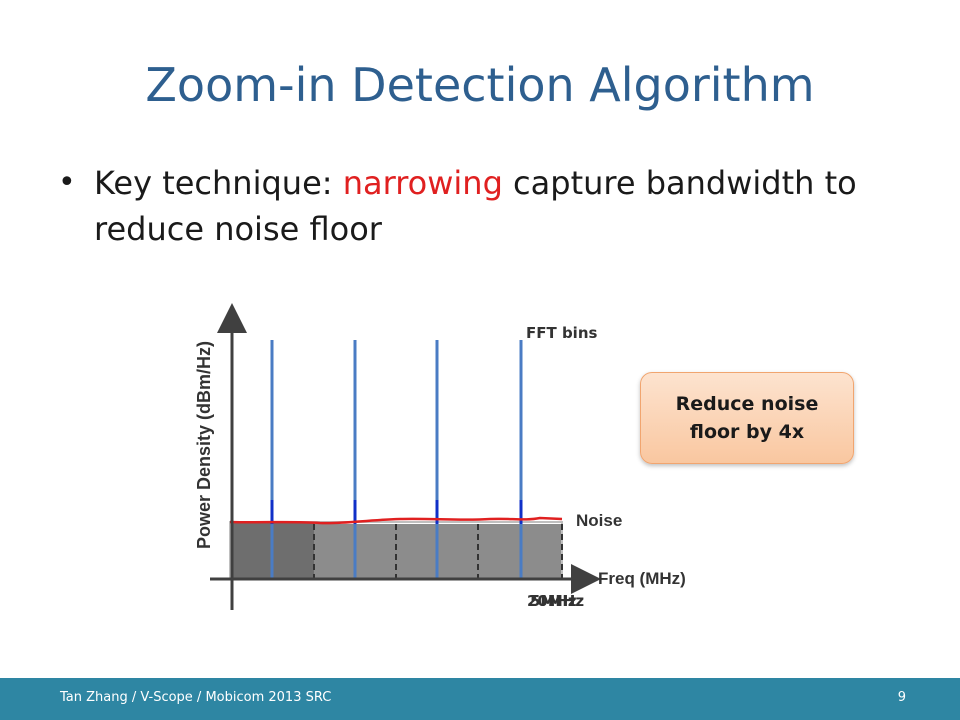 This screenshot has width=960, height=720. I want to click on page-number: 9, so click(901, 697).